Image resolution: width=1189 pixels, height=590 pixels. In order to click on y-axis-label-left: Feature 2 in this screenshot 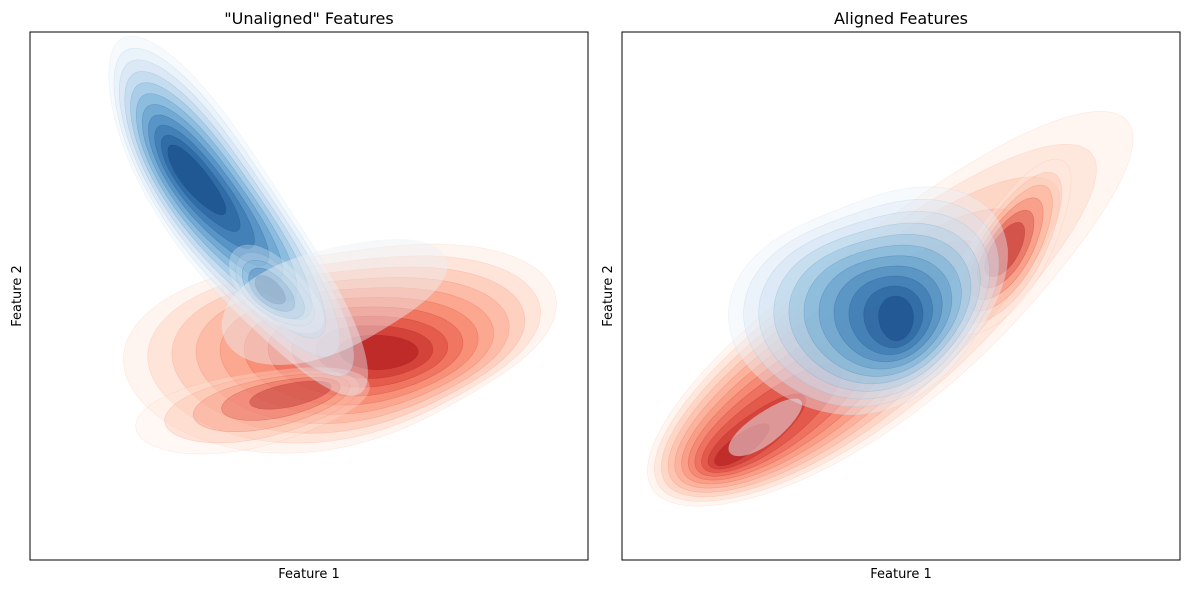, I will do `click(17, 296)`.